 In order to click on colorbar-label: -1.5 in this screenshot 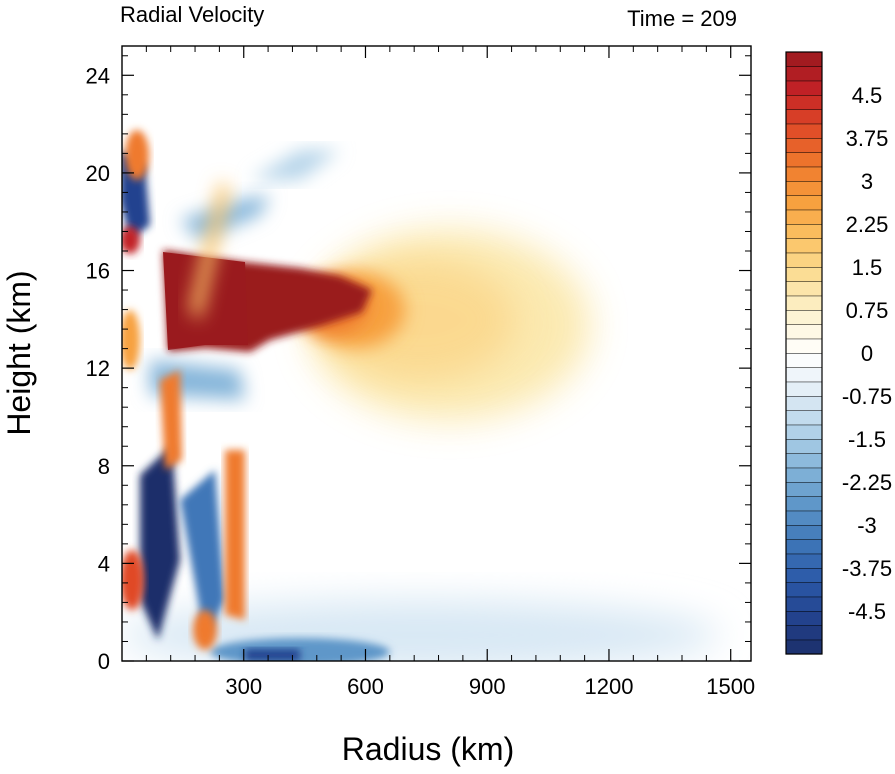, I will do `click(867, 439)`.